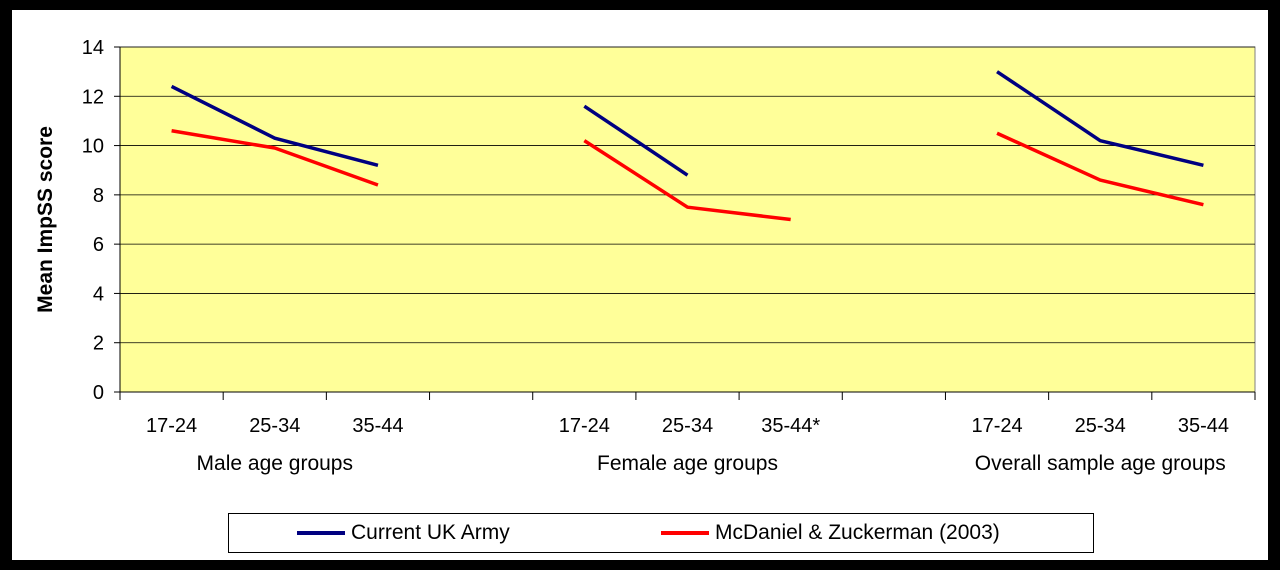  I want to click on x-tick-label: 35-44*, so click(790, 426).